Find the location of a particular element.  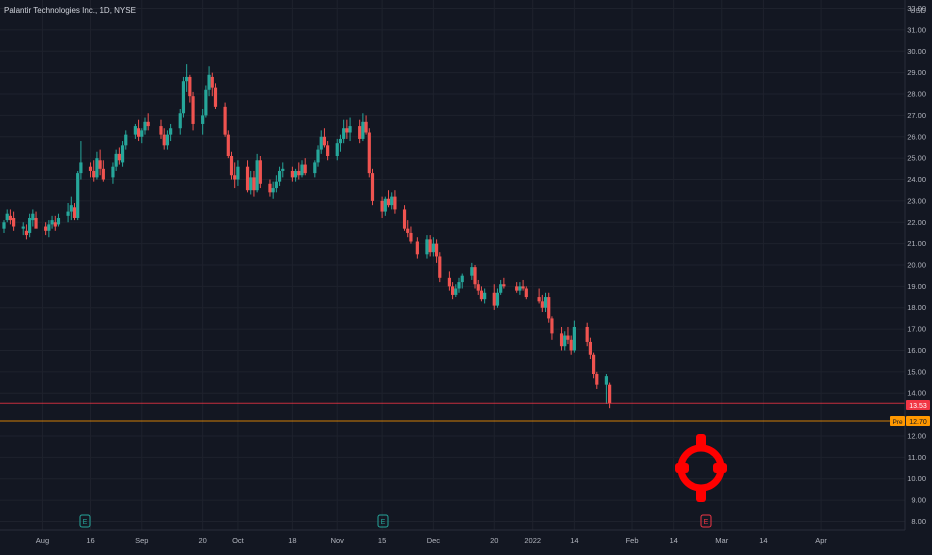

price-scale-panel is located at coordinates (918, 265).